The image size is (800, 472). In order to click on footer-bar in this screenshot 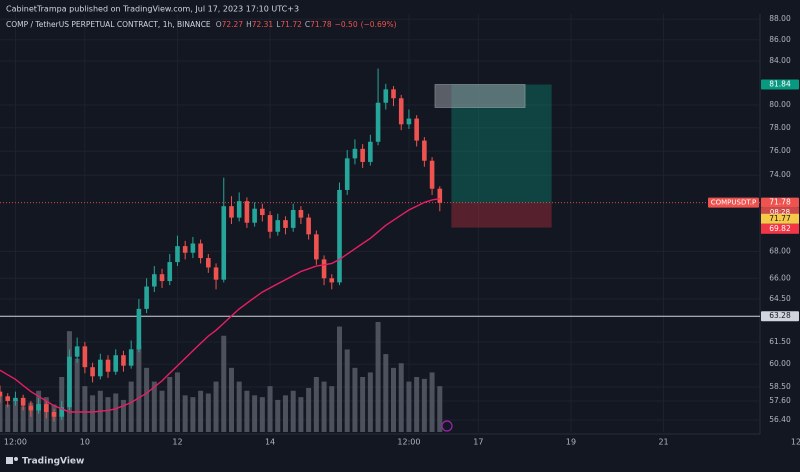, I will do `click(400, 461)`.